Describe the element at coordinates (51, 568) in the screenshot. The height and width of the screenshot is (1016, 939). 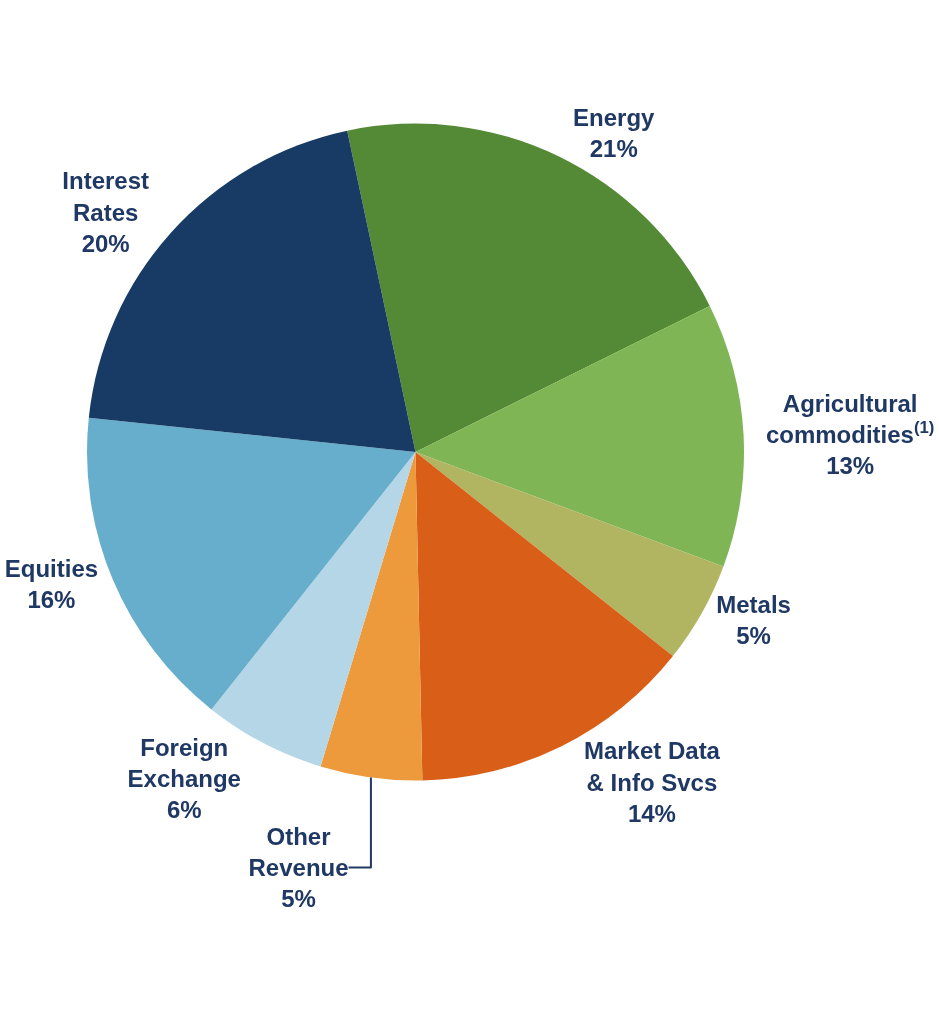
I see `slice-label: Equities` at that location.